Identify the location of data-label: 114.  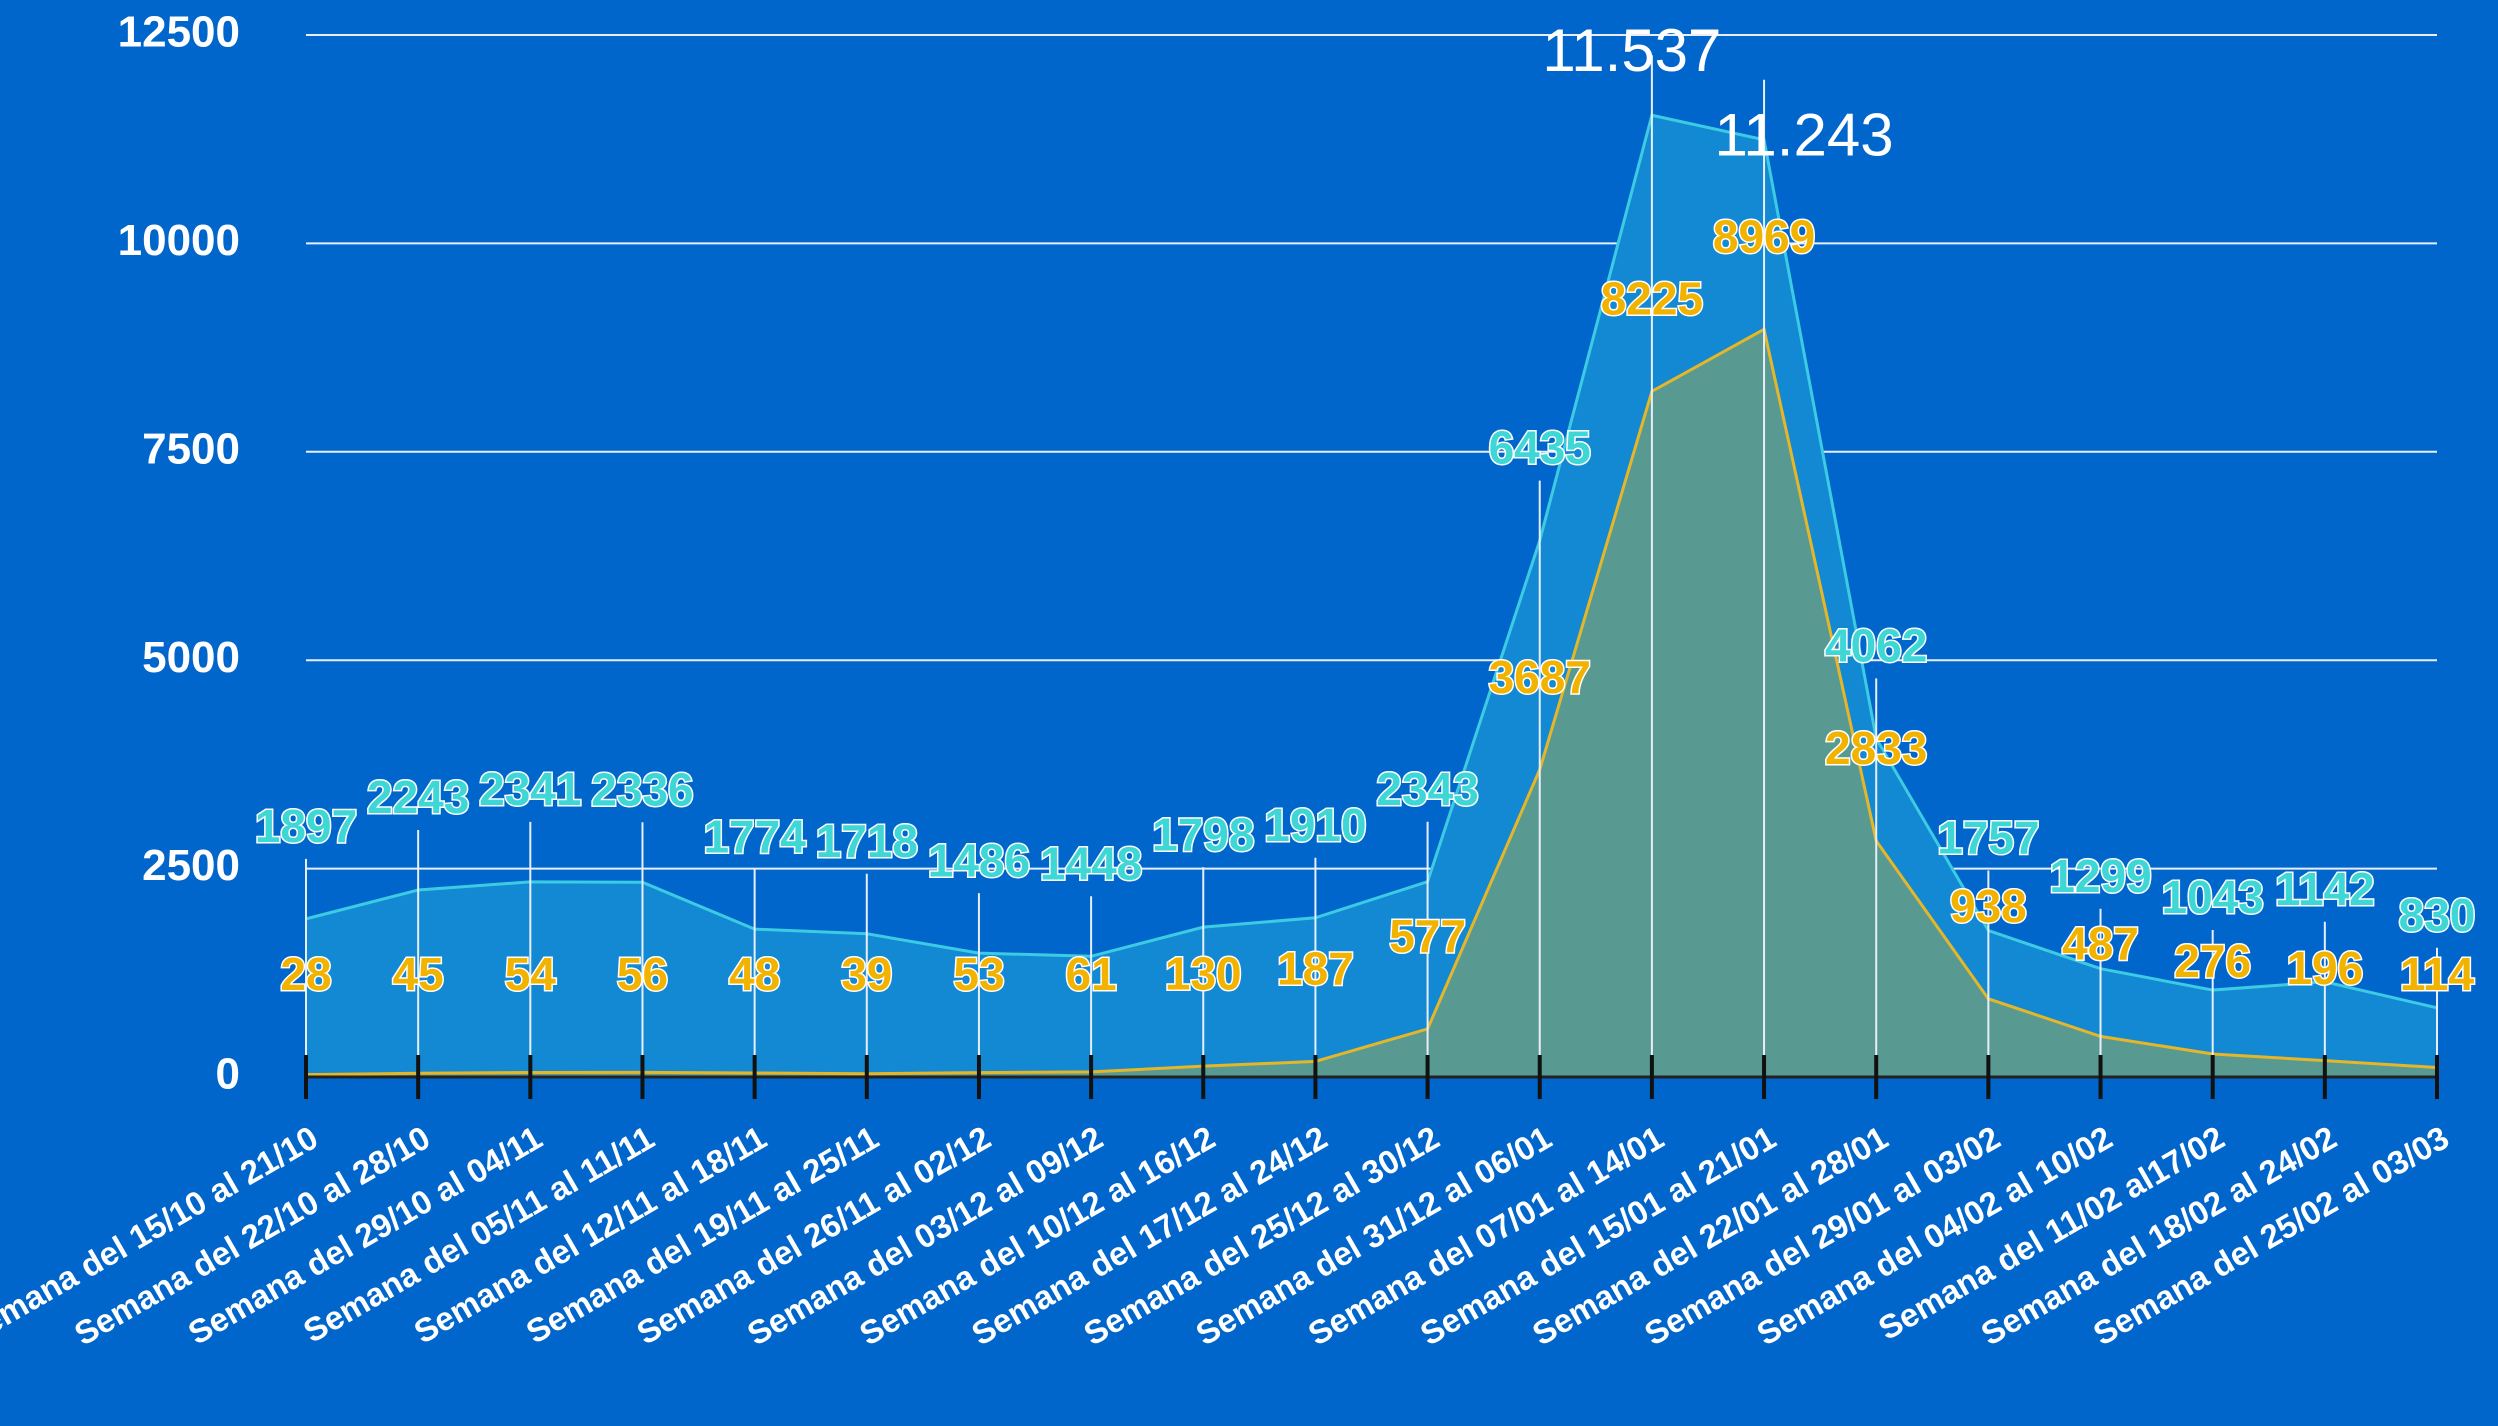
(2437, 974).